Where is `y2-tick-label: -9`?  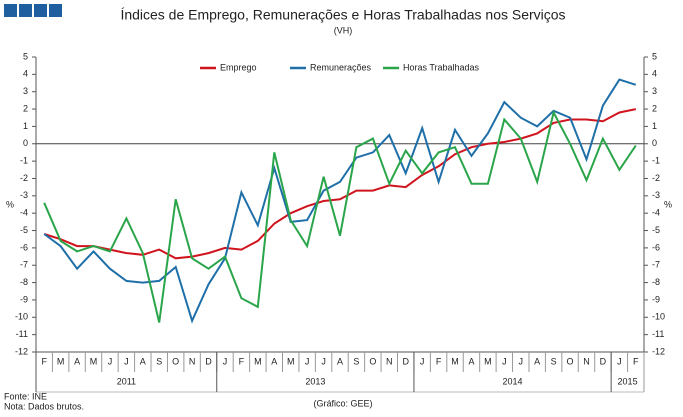 y2-tick-label: -9 is located at coordinates (656, 299).